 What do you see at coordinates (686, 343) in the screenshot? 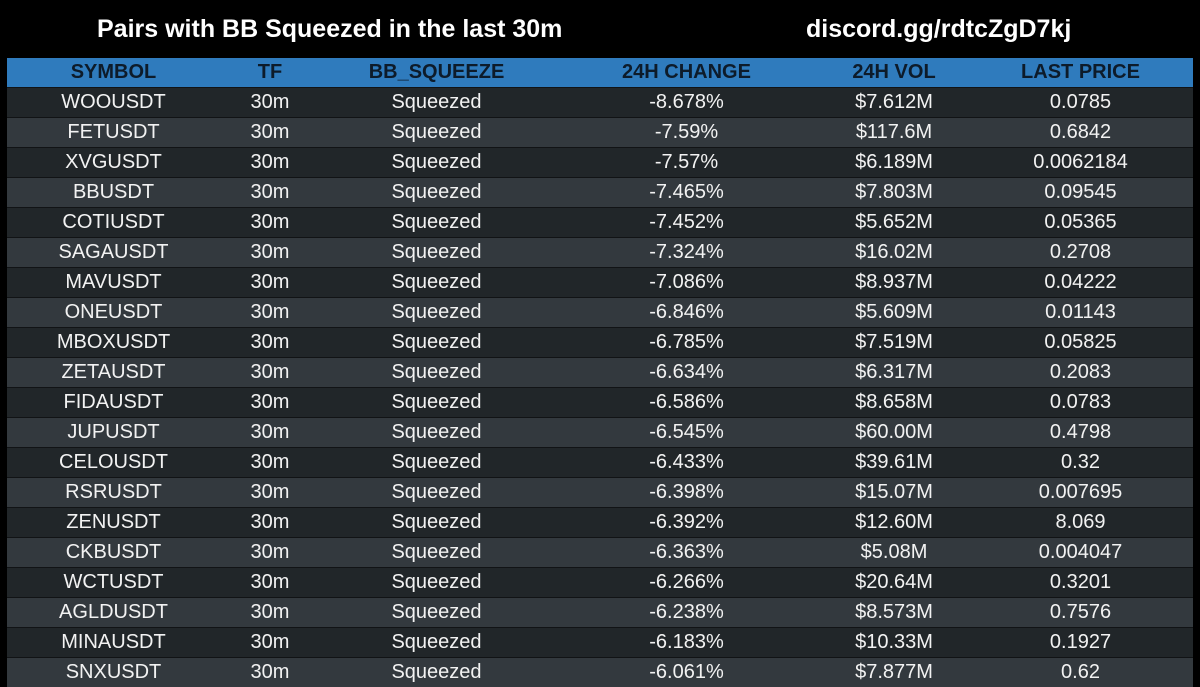
I see `cell-24h-change: -6.785%` at bounding box center [686, 343].